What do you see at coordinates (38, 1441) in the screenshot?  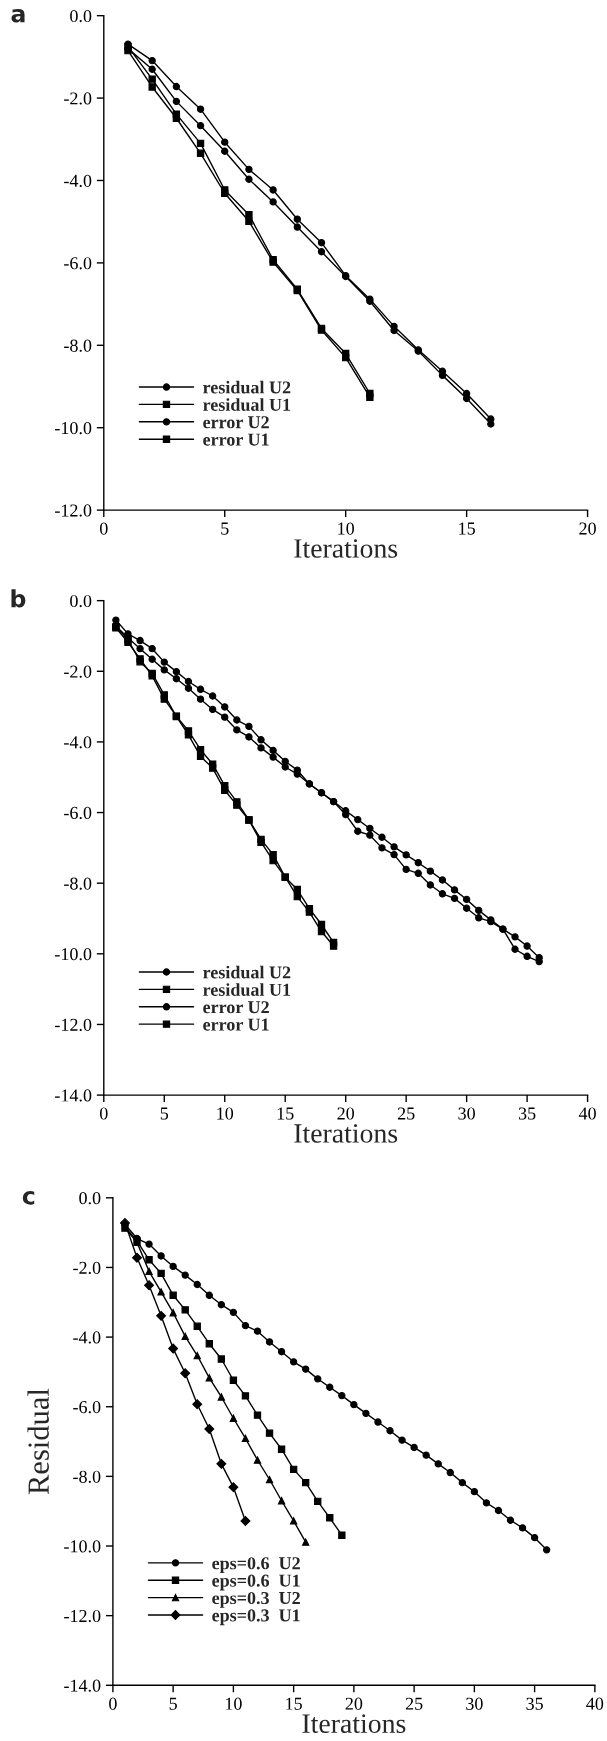 I see `y-axis-title: Residual` at bounding box center [38, 1441].